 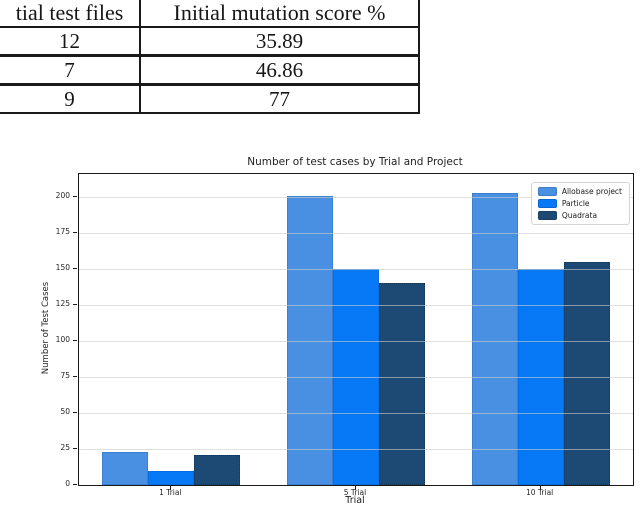 I want to click on table-cell-test-files: 12, so click(x=70, y=42).